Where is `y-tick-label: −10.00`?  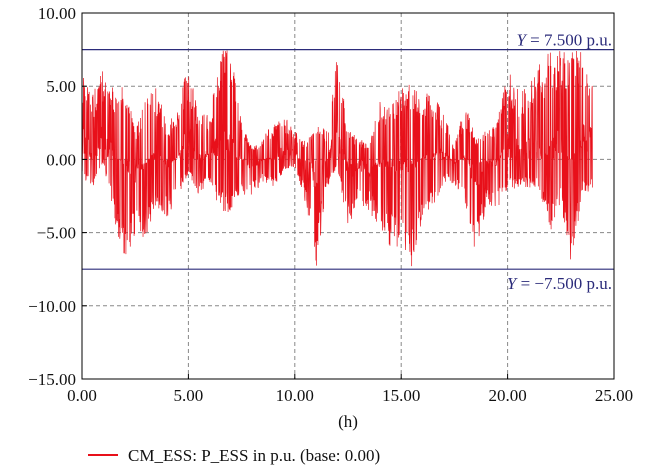 y-tick-label: −10.00 is located at coordinates (52, 306).